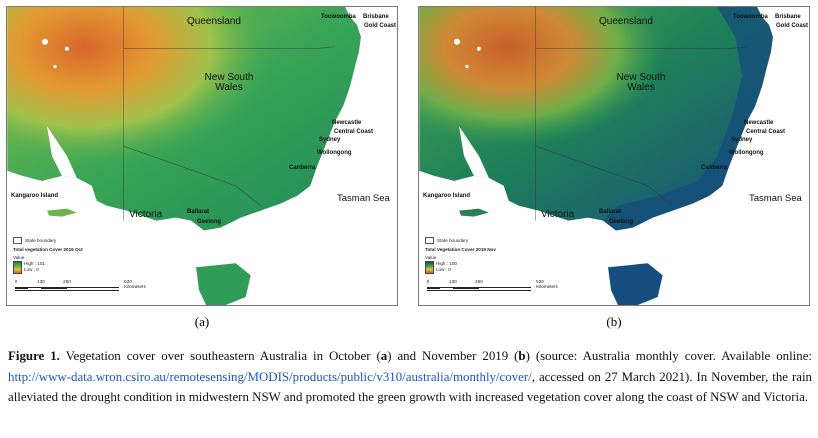  What do you see at coordinates (48, 249) in the screenshot?
I see `legend-title: Total vegetation Cover 2019 Oct` at bounding box center [48, 249].